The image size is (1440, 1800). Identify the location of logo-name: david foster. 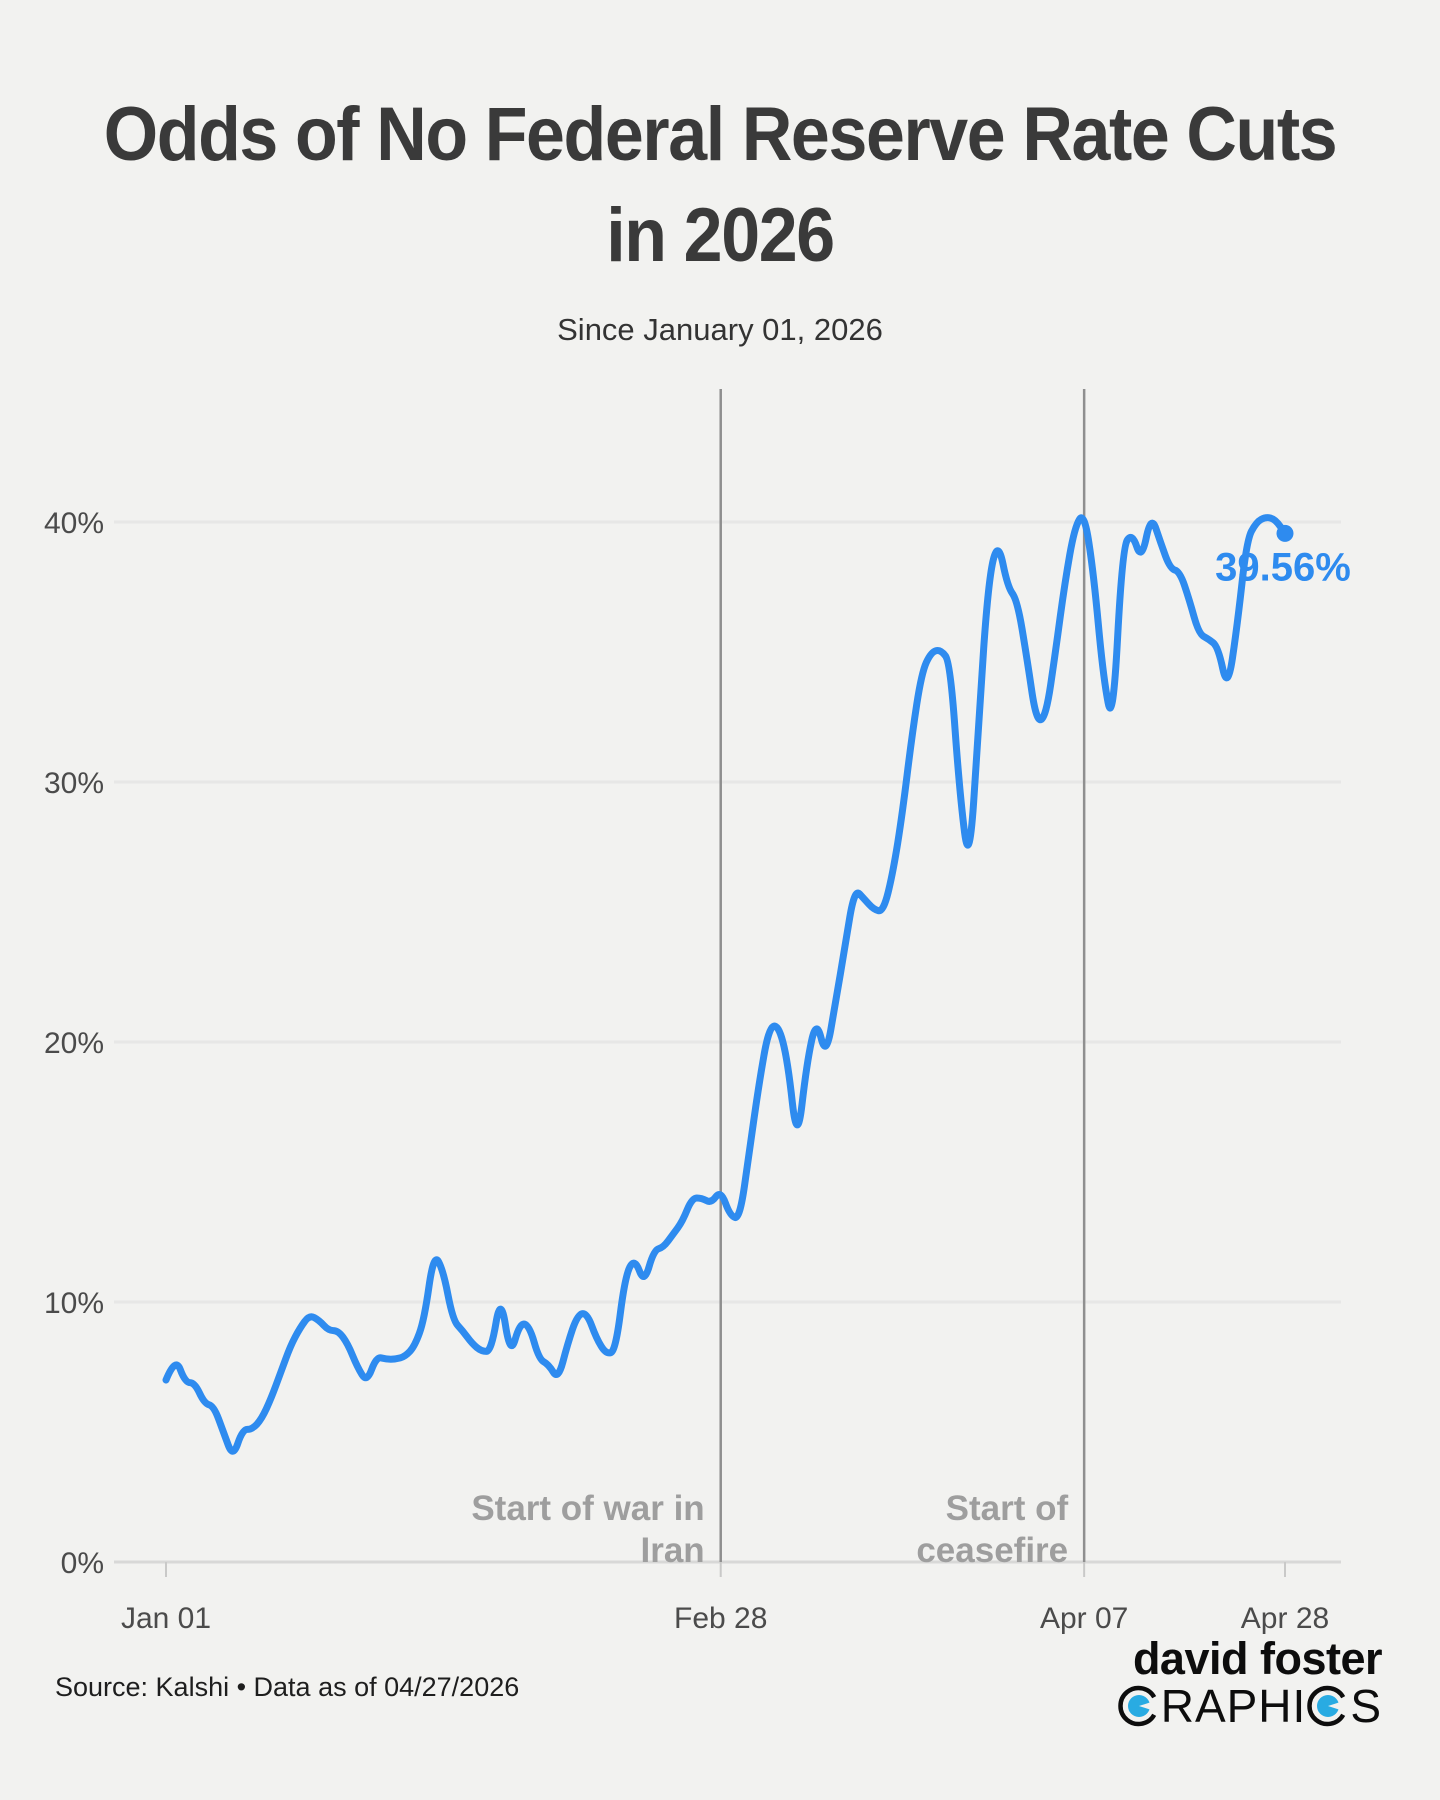
(1257, 1658).